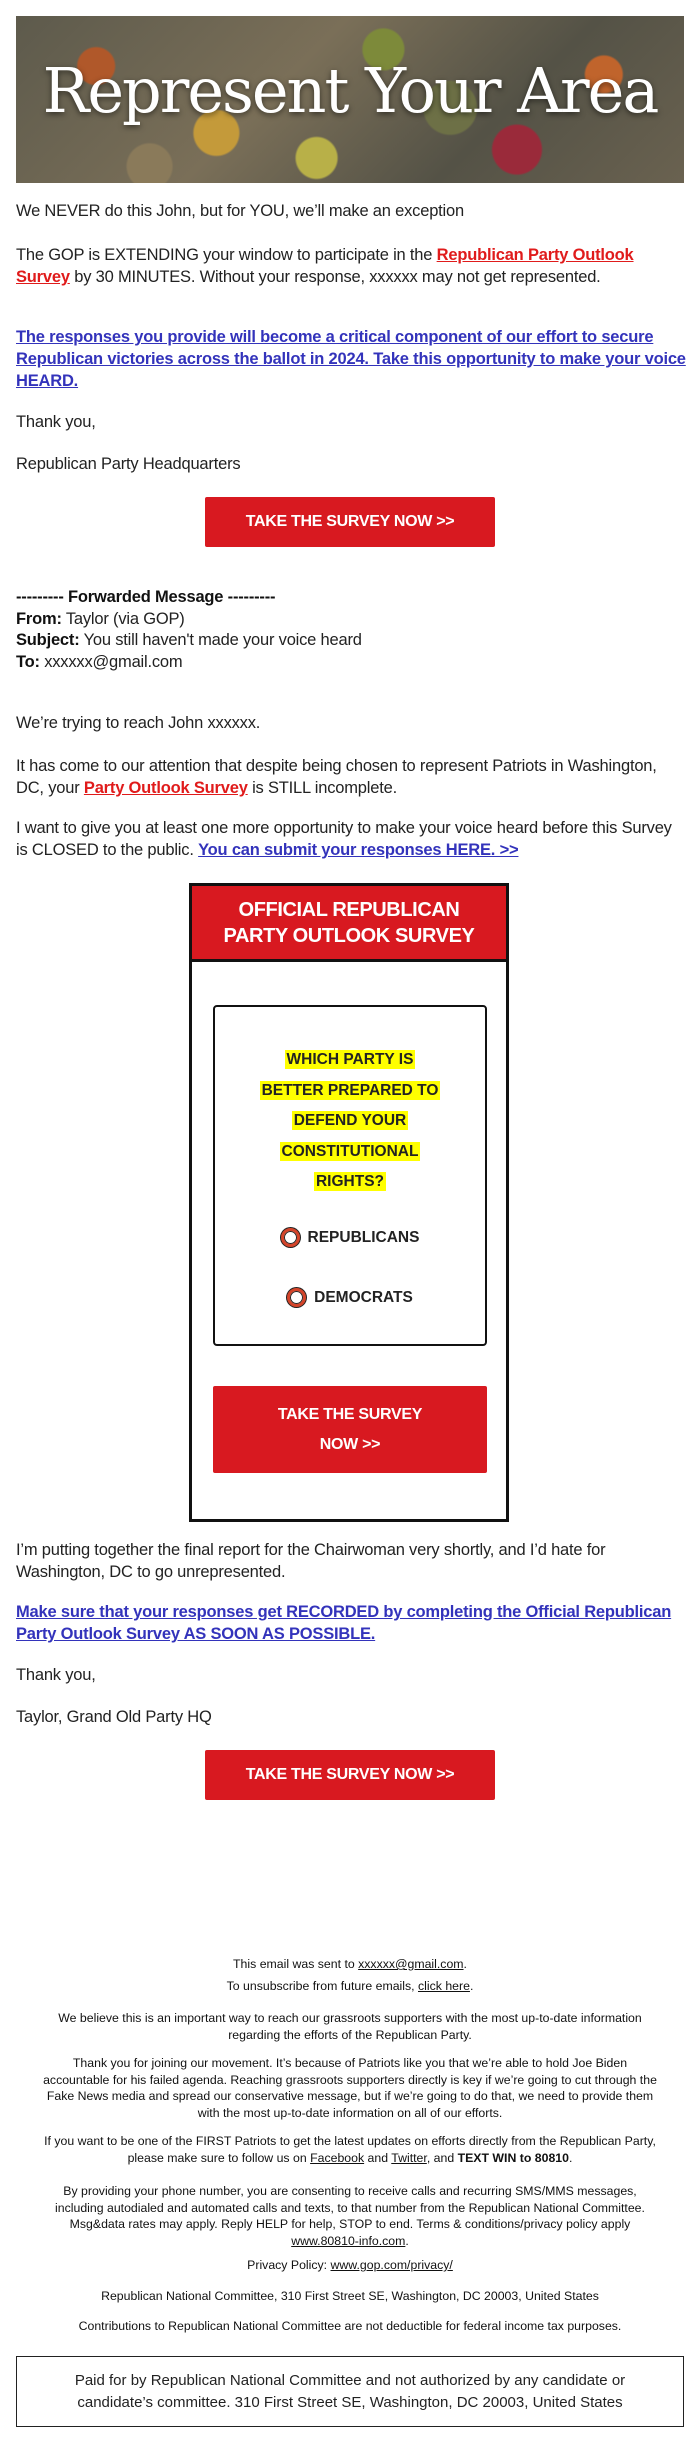  I want to click on button-label: TAKE THE SURVEY, so click(350, 1414).